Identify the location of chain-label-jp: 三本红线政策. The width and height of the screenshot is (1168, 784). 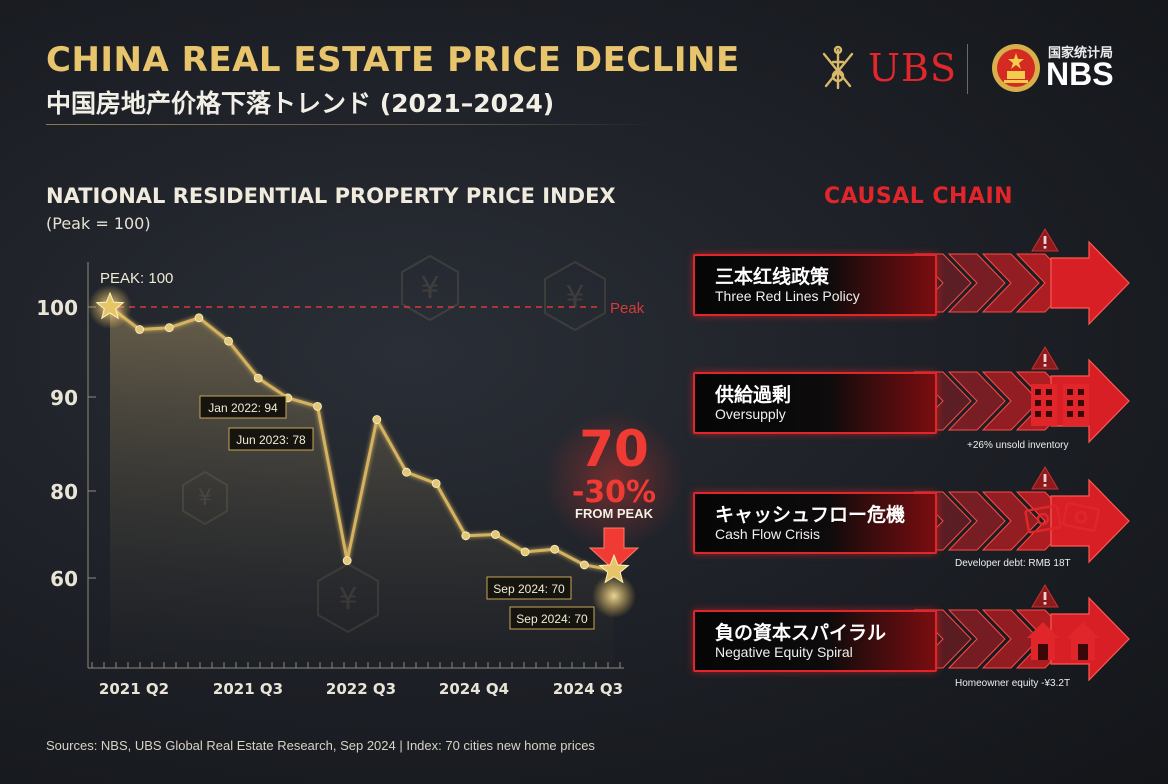
(772, 277).